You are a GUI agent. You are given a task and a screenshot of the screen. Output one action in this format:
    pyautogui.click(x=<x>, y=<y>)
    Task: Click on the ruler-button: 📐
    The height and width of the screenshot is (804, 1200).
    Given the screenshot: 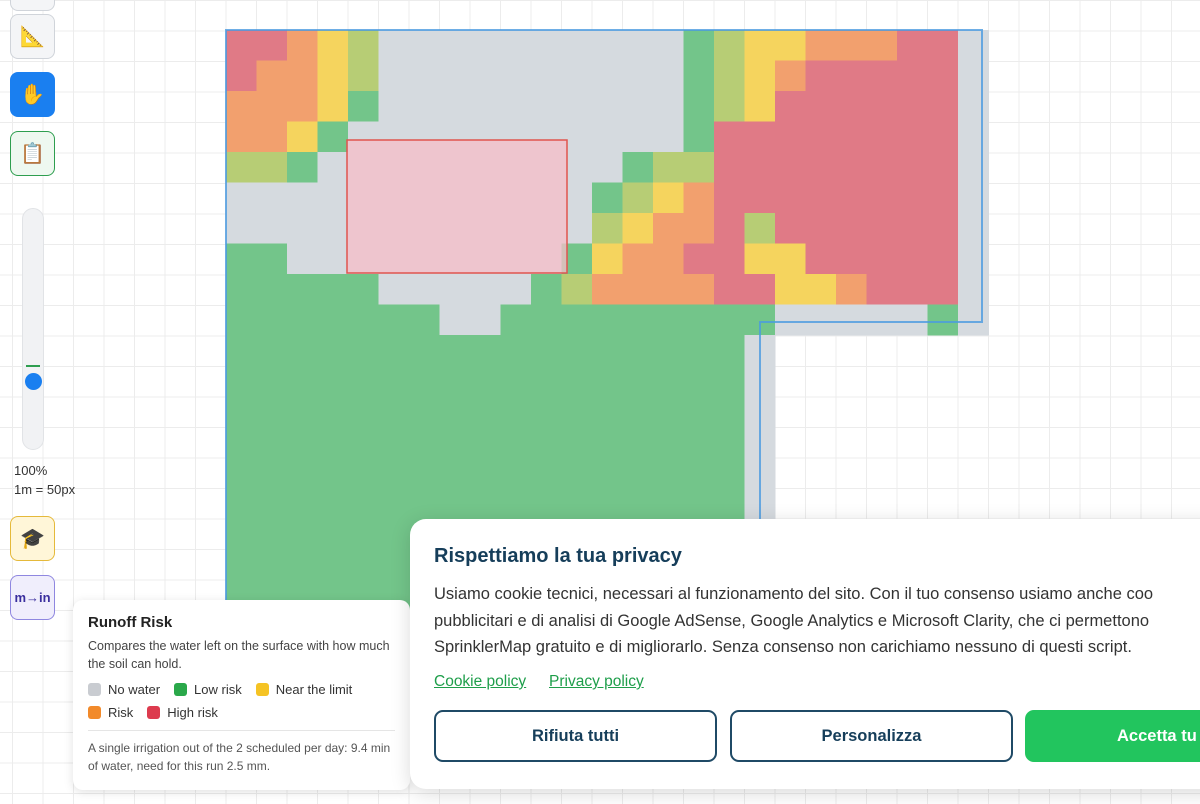 What is the action you would take?
    pyautogui.click(x=32, y=36)
    